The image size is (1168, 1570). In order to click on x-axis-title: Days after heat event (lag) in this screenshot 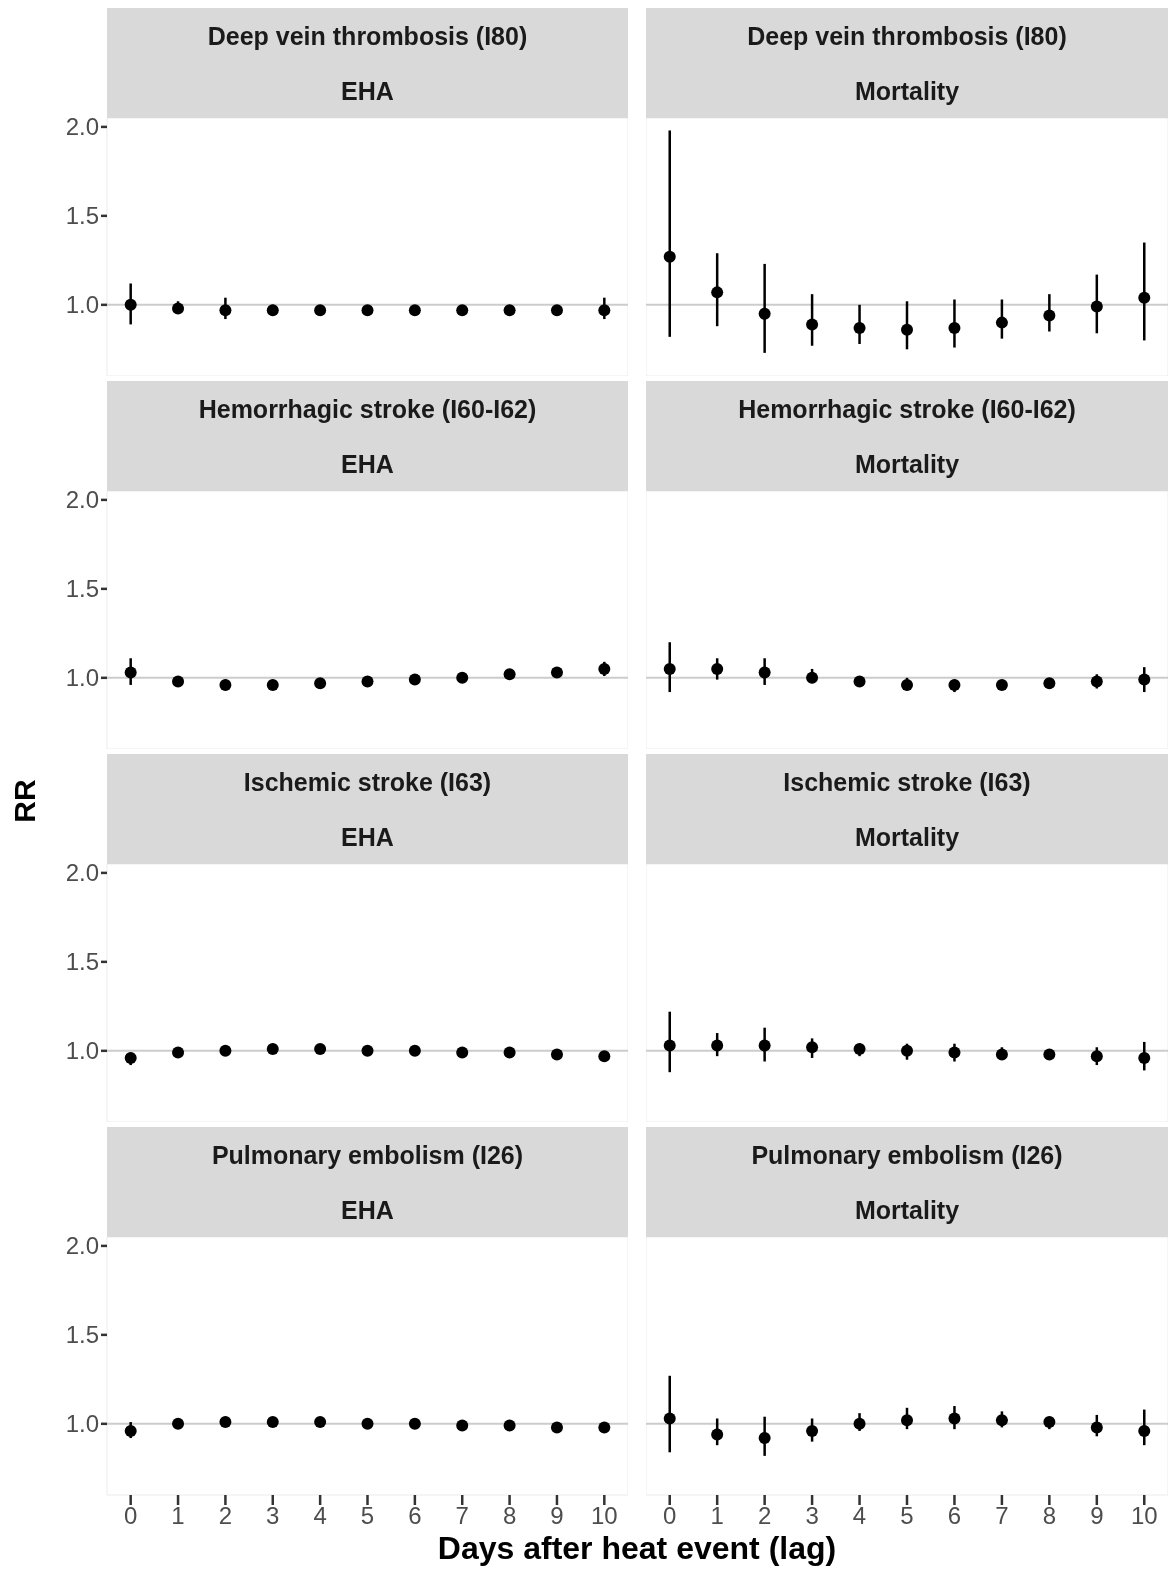, I will do `click(637, 1548)`.